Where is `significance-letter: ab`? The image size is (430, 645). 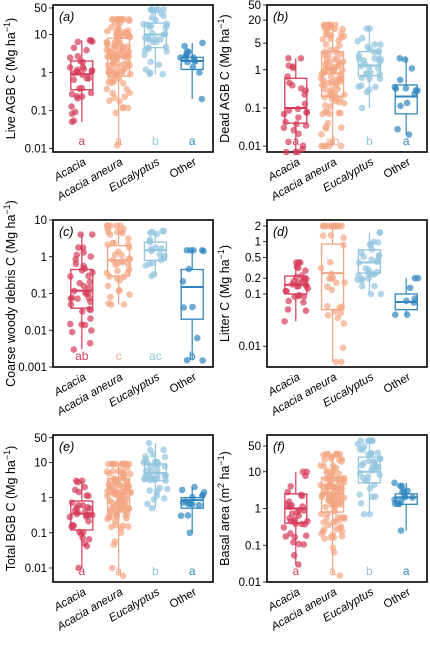 significance-letter: ab is located at coordinates (333, 141).